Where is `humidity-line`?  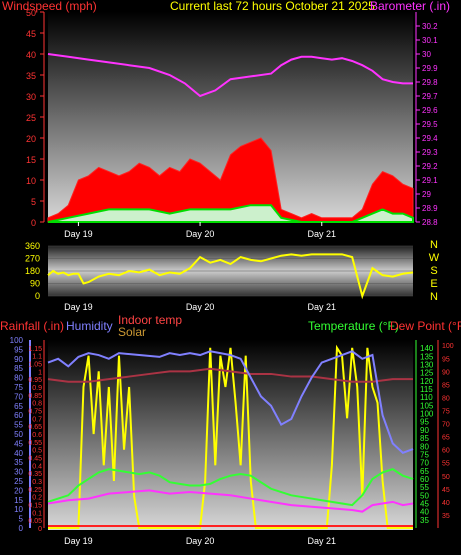
humidity-line is located at coordinates (230, 402).